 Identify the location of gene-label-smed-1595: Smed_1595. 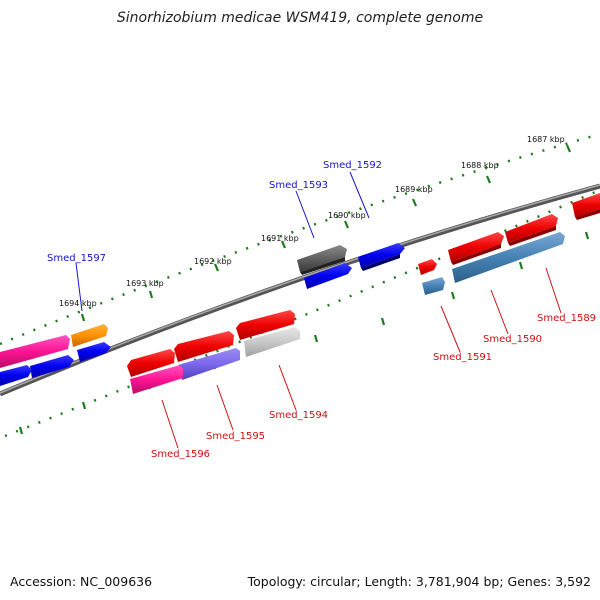
(235, 436).